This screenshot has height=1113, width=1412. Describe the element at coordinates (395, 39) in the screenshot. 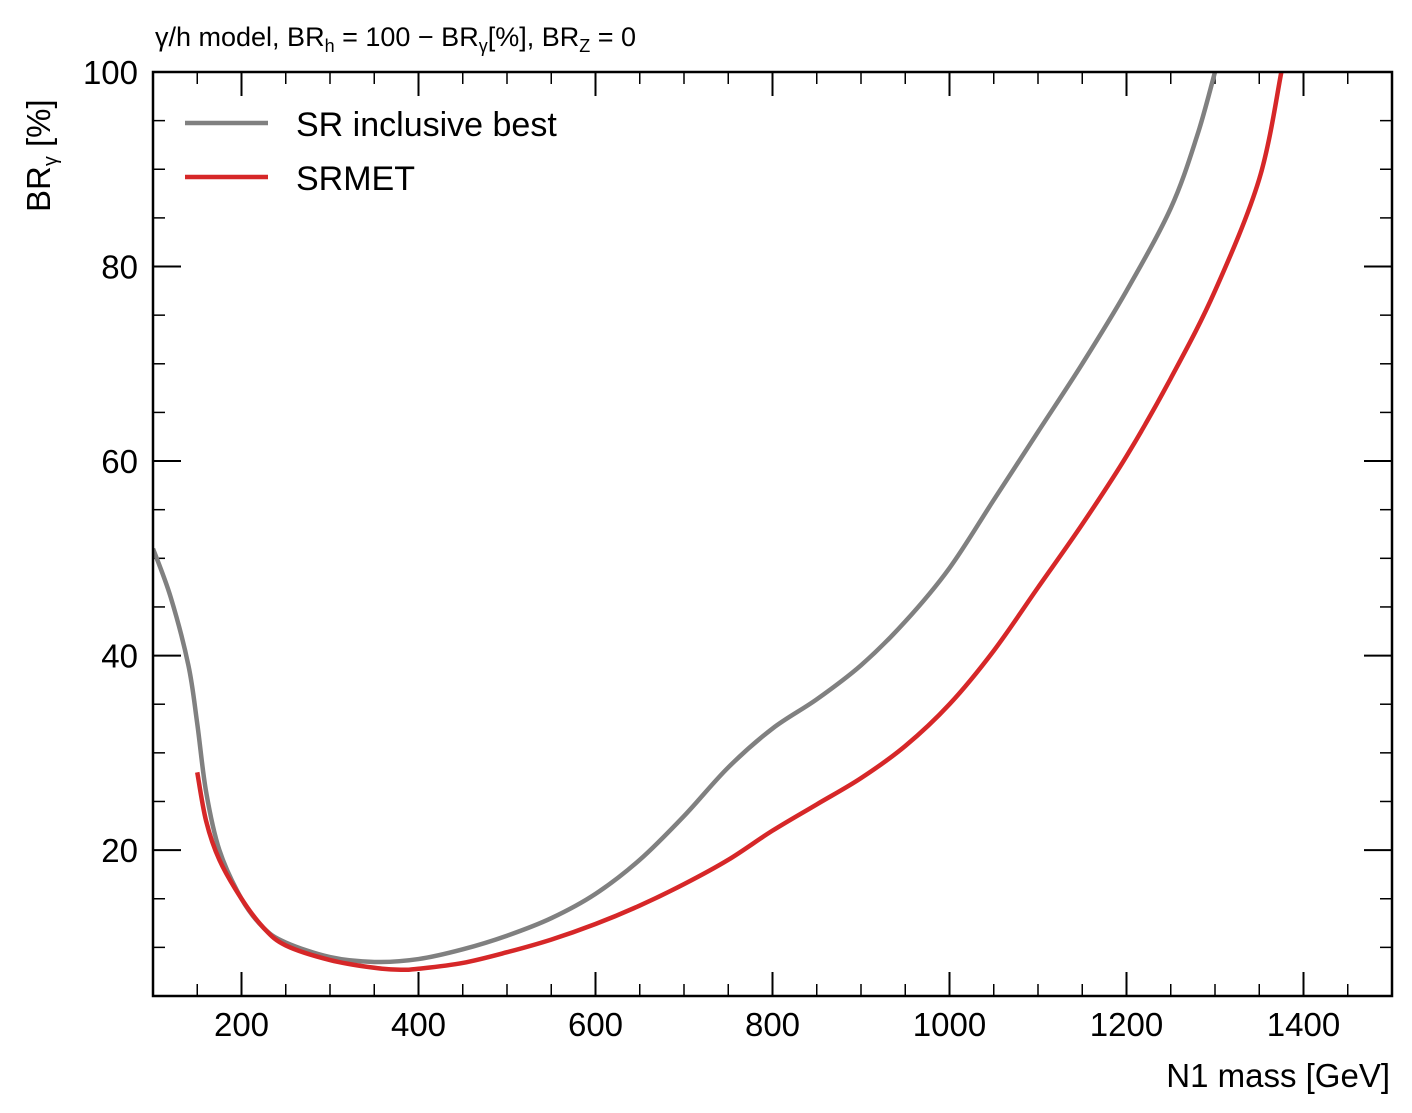

I see `chart-title: γ/h model, BRh = 100 − BRγ[%], BRZ = 0` at that location.